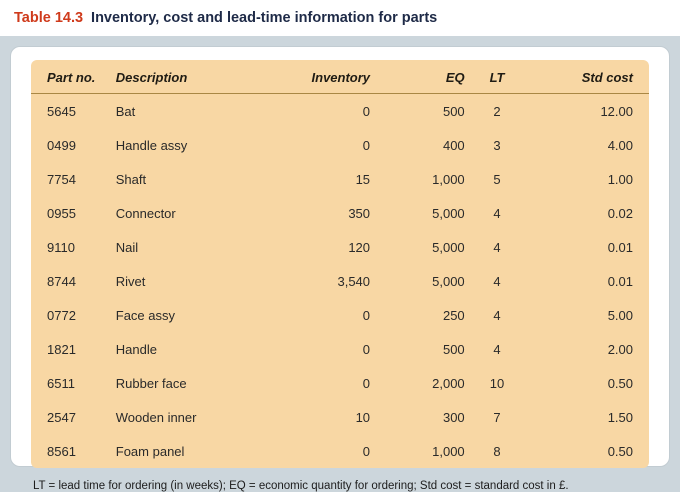 The image size is (680, 492). Describe the element at coordinates (620, 315) in the screenshot. I see `table-cell: 5.00` at that location.